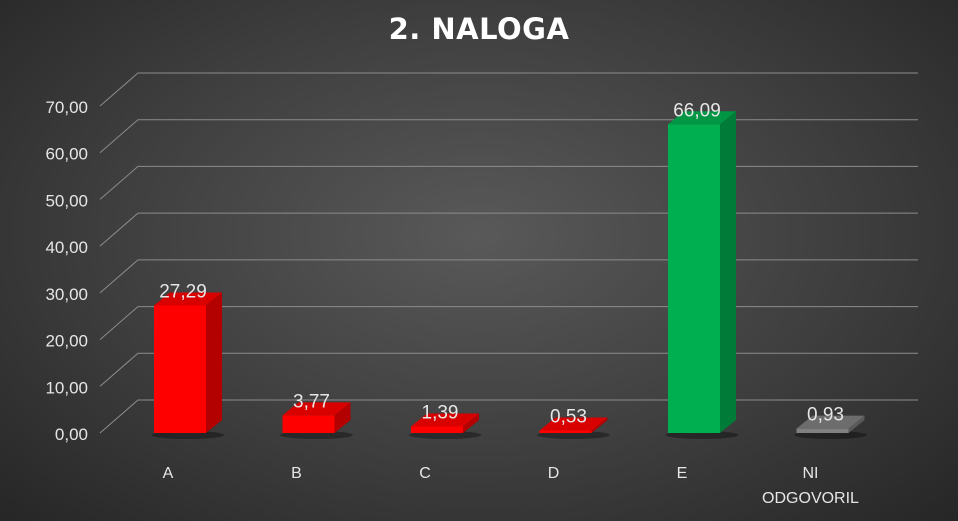  Describe the element at coordinates (66, 200) in the screenshot. I see `y-tick-label: 50,00` at that location.